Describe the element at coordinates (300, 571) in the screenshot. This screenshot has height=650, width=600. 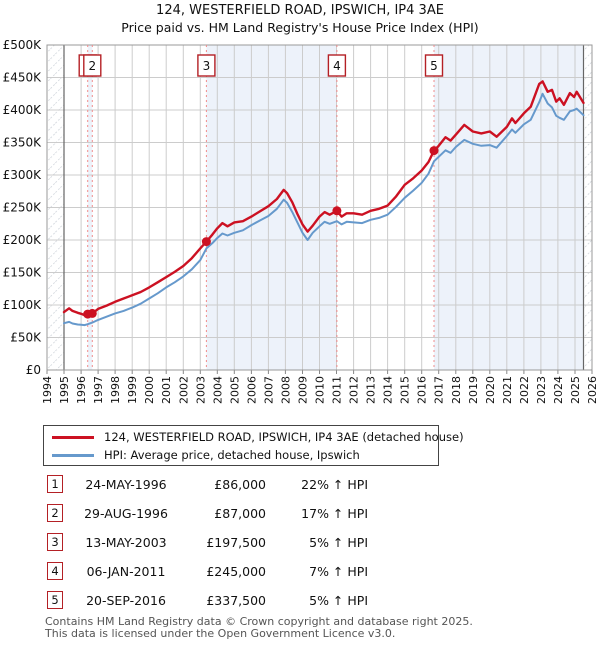
I see `table-row-4: 4 06-JAN-2011 £245,000 7% ↑ HPI` at that location.